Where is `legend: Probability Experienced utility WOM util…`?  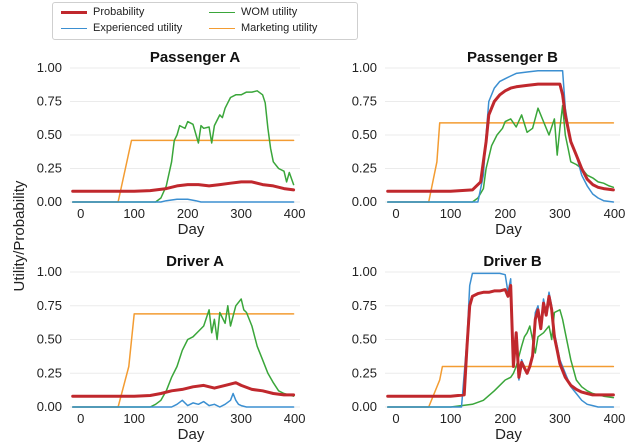
legend: Probability Experienced utility WOM util… is located at coordinates (205, 21).